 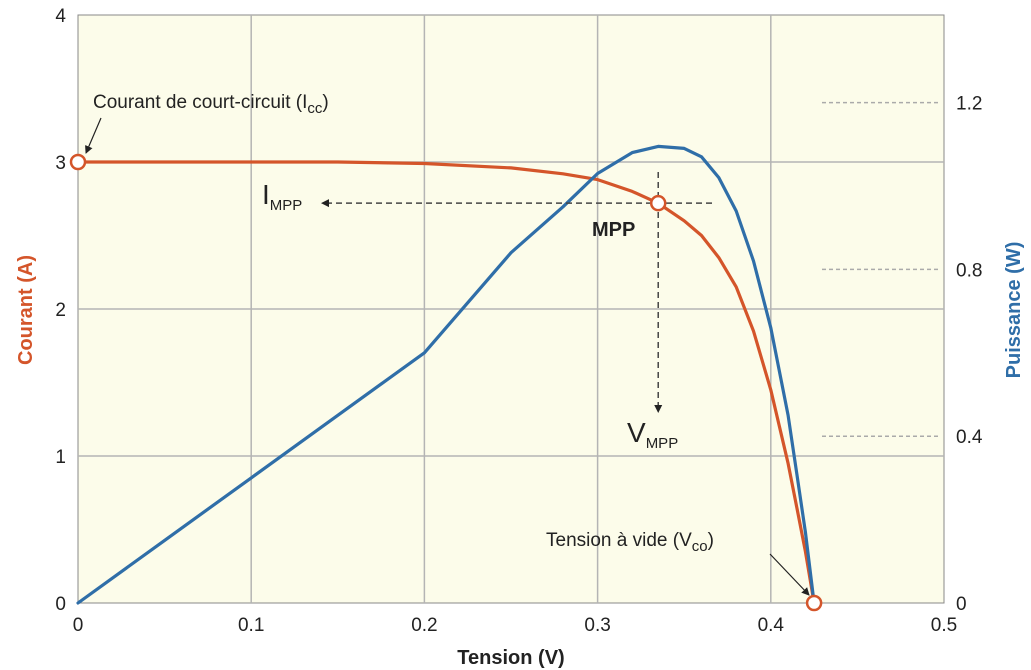 What do you see at coordinates (700, 546) in the screenshot?
I see `vco-annotation-sub: co` at bounding box center [700, 546].